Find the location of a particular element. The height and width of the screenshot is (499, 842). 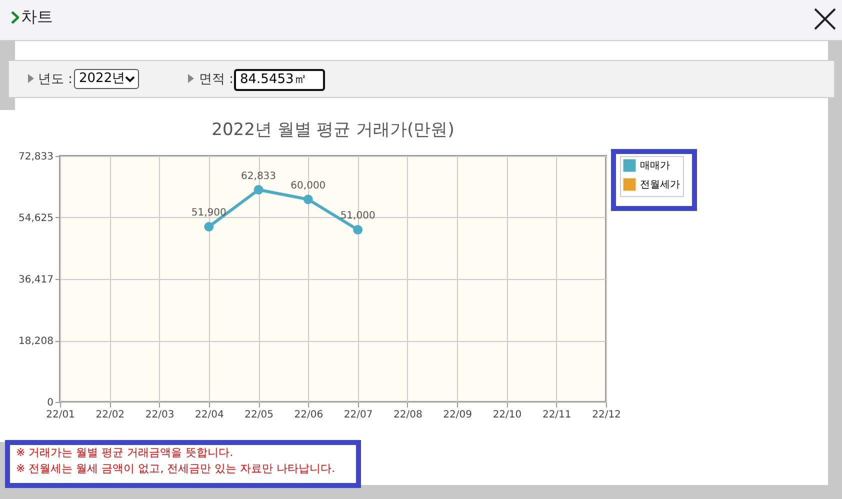

x-tick-label: 22/09 is located at coordinates (457, 415).